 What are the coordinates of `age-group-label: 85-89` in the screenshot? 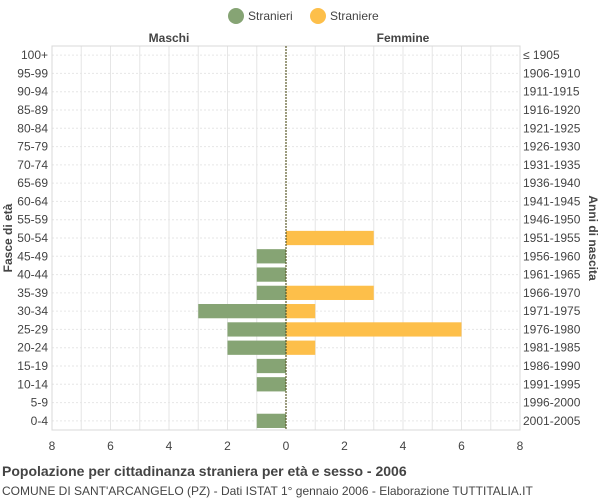 It's located at (32, 110).